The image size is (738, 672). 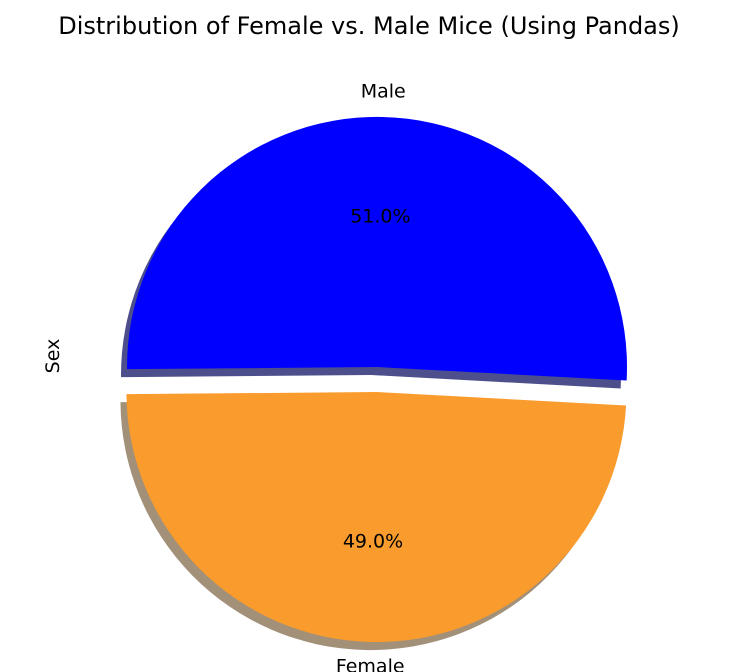 What do you see at coordinates (370, 663) in the screenshot?
I see `slice-label-female: Female` at bounding box center [370, 663].